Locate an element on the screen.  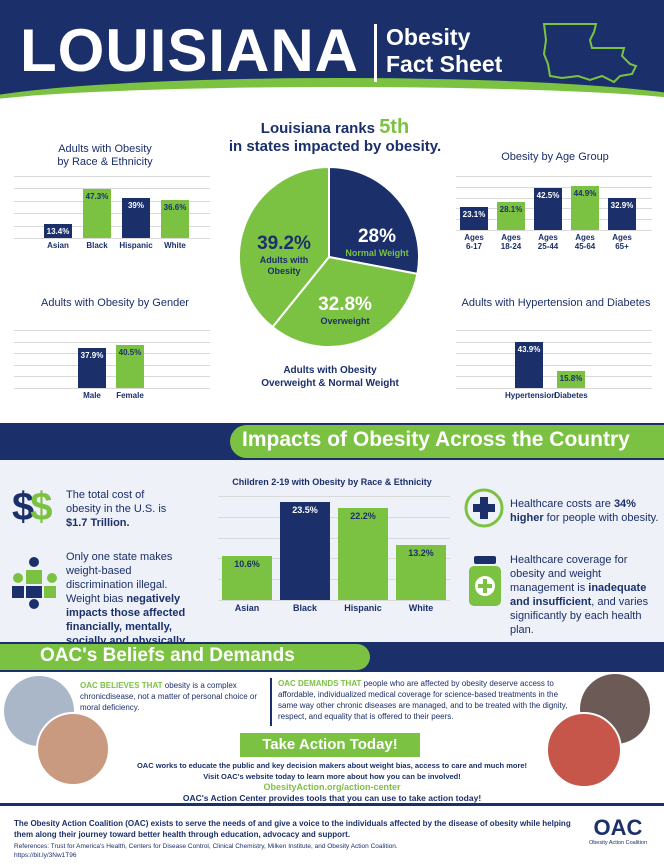
bar: 40.5% is located at coordinates (130, 366).